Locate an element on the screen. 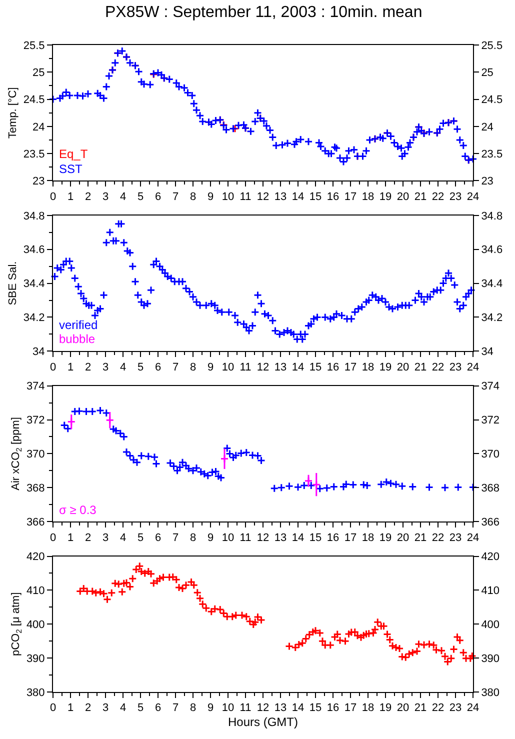  y2-tick-label: 34.4 is located at coordinates (492, 284).